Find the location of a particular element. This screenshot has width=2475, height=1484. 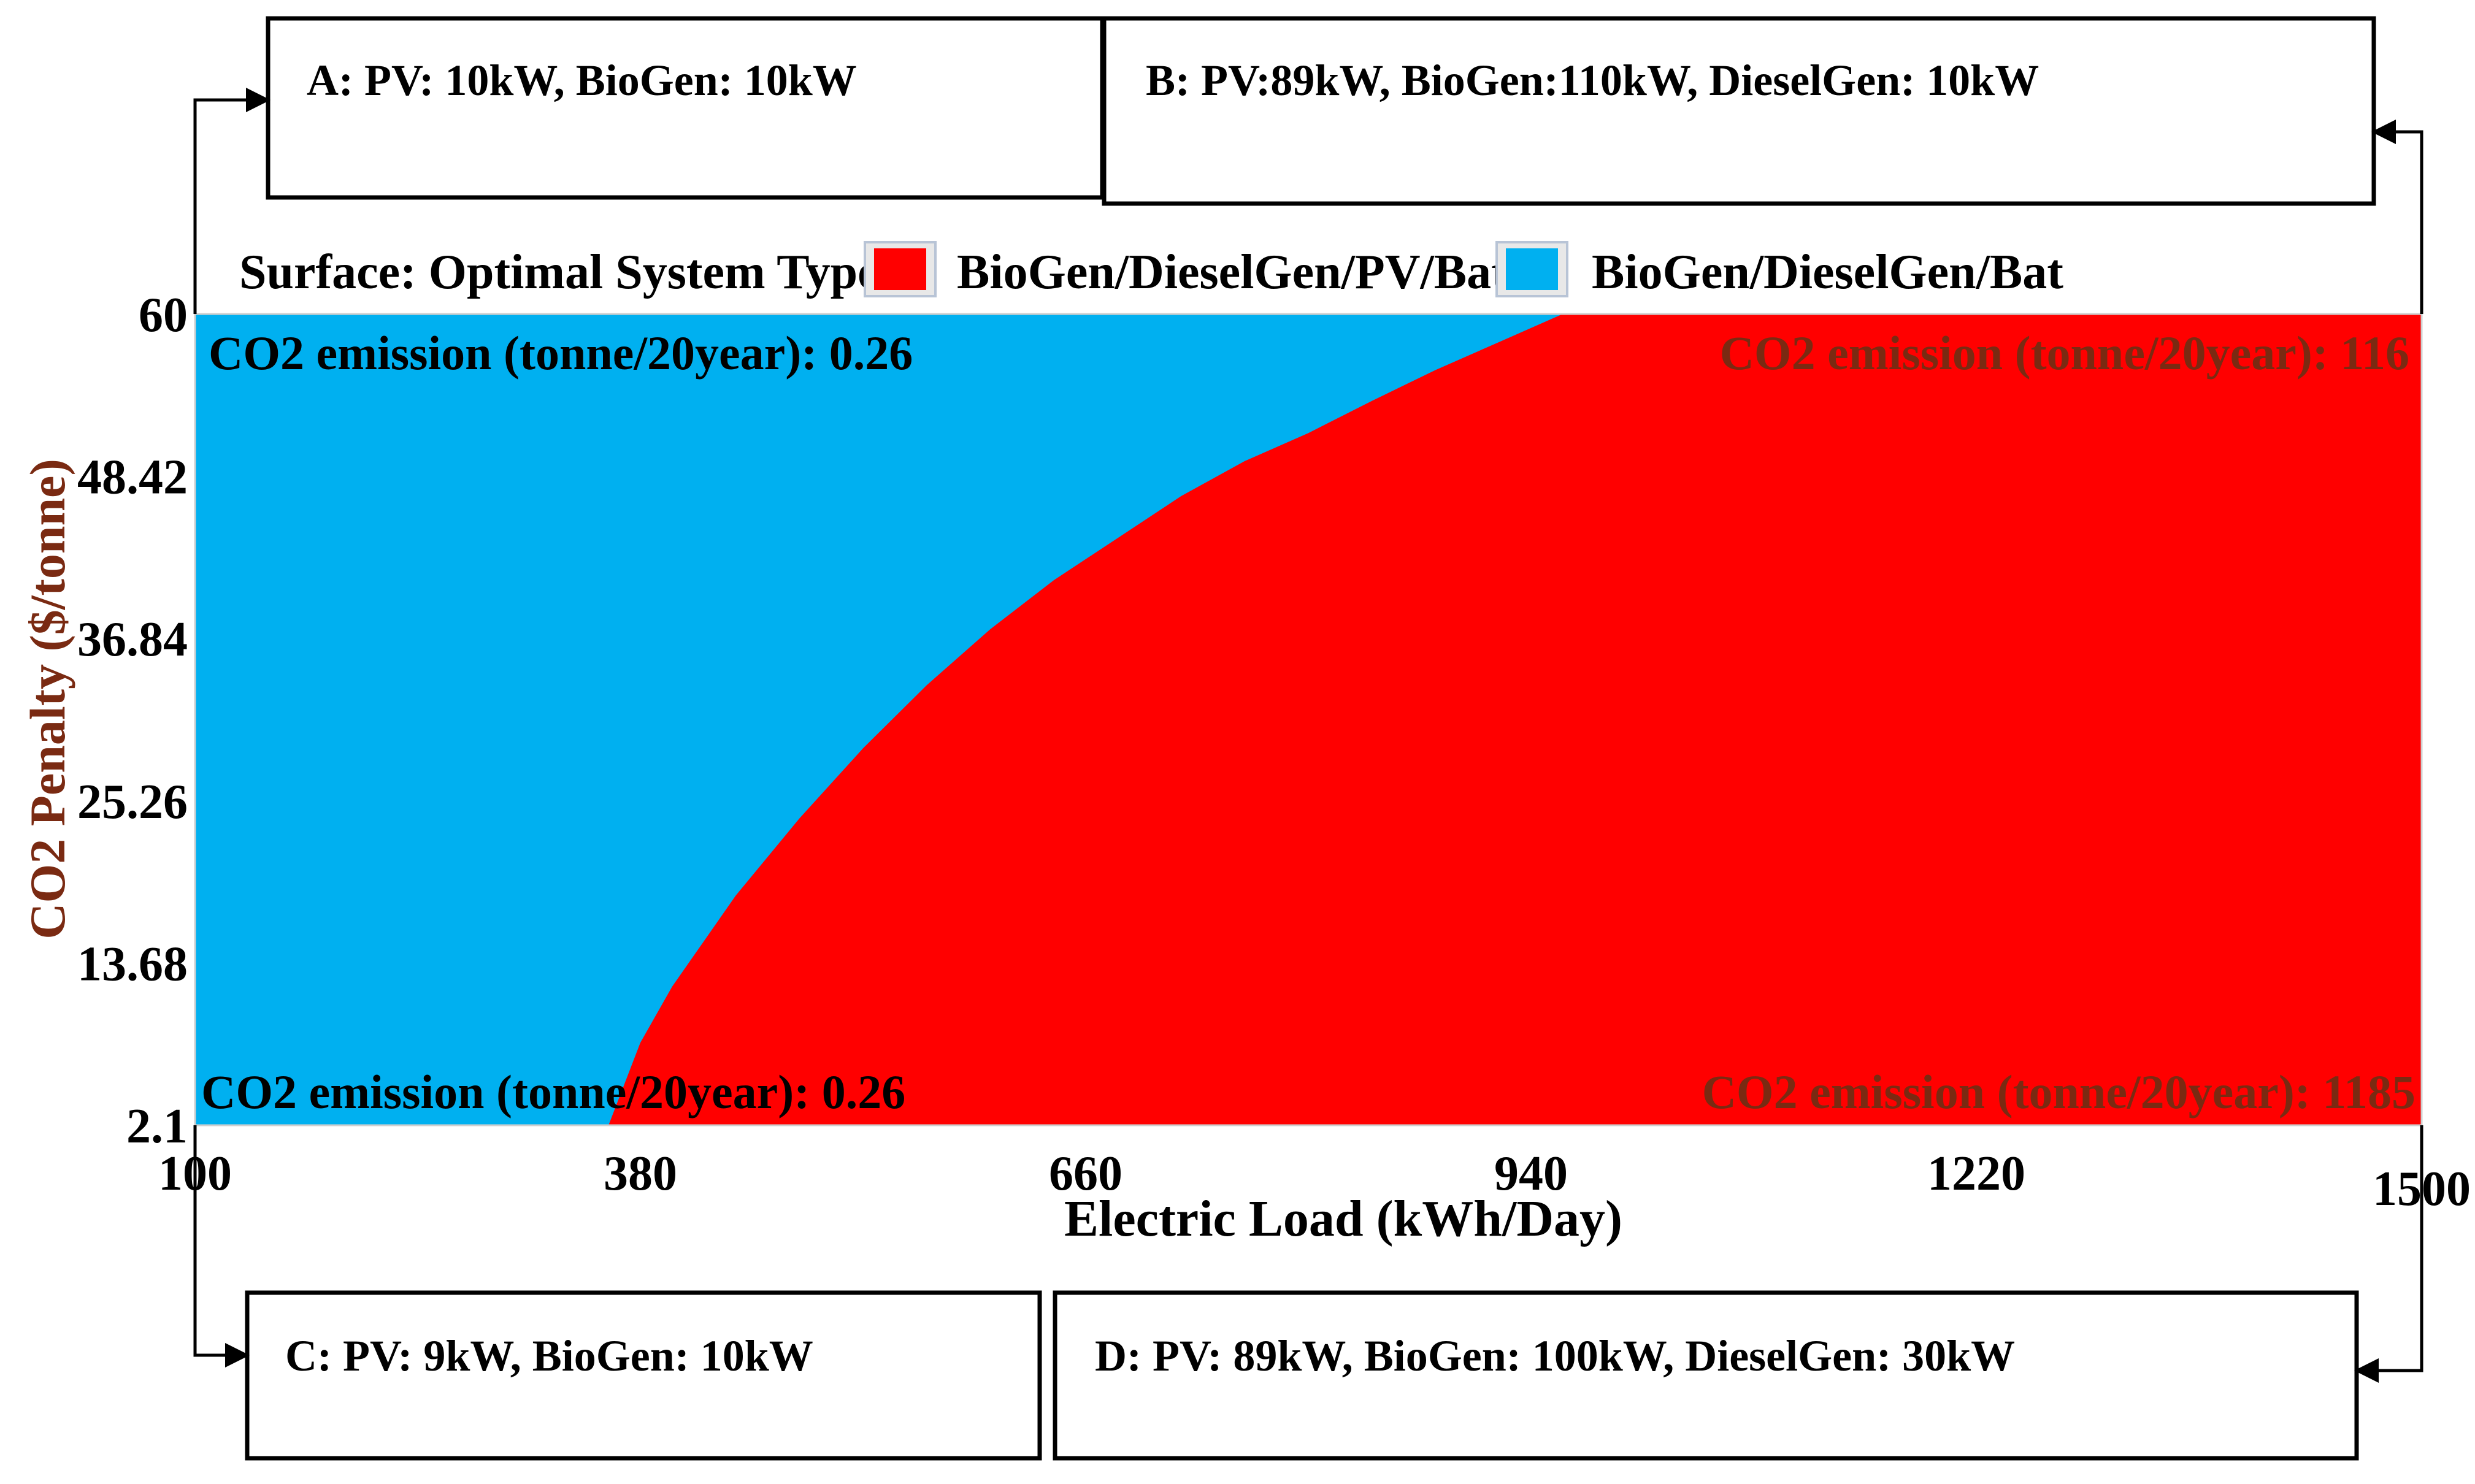

legend-title: Surface: Optimal System Type is located at coordinates (559, 272).